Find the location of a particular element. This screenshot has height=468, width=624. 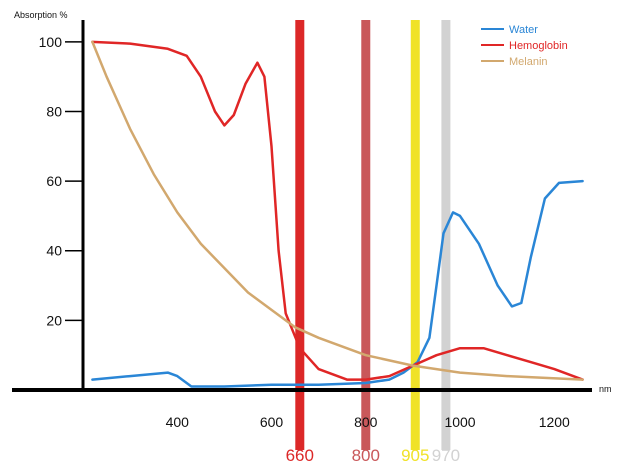

band-label-970: 970 is located at coordinates (446, 455).